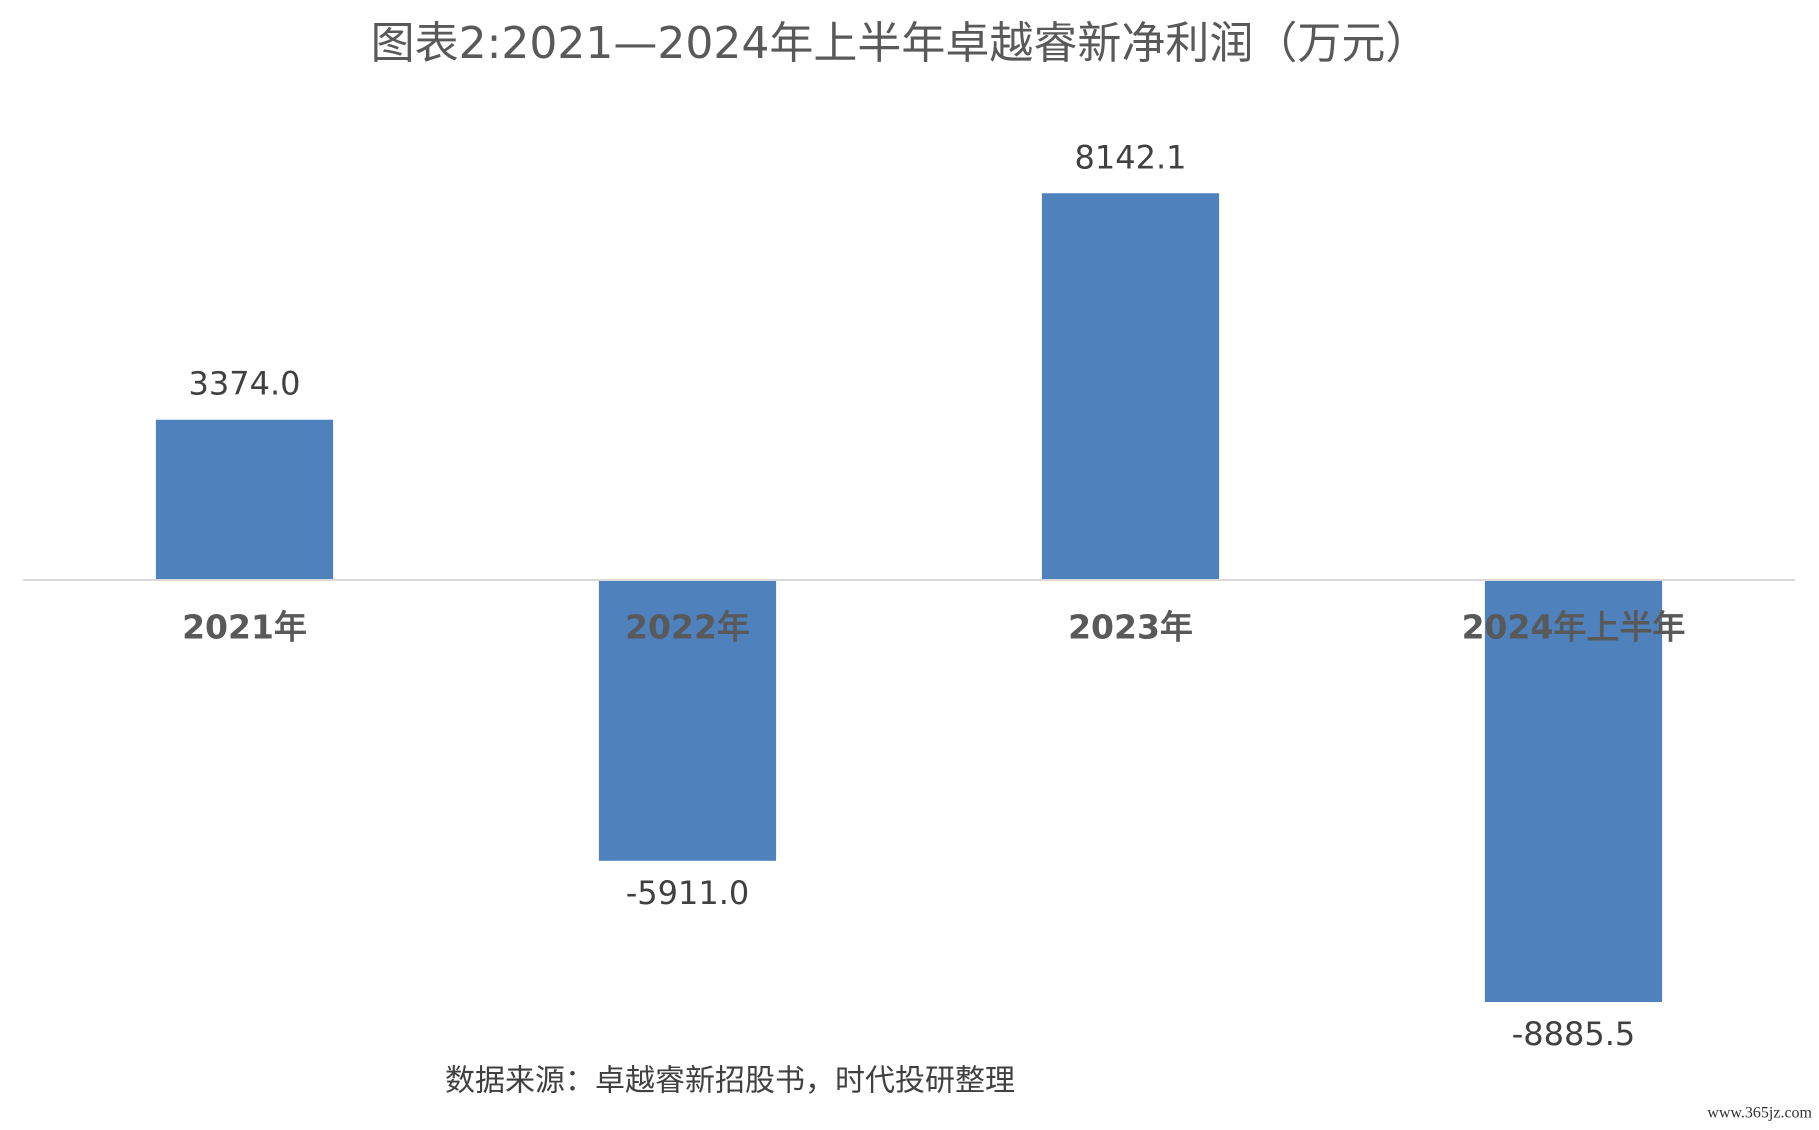 The height and width of the screenshot is (1130, 1819). Describe the element at coordinates (245, 384) in the screenshot. I see `value-label: 3374.0` at that location.